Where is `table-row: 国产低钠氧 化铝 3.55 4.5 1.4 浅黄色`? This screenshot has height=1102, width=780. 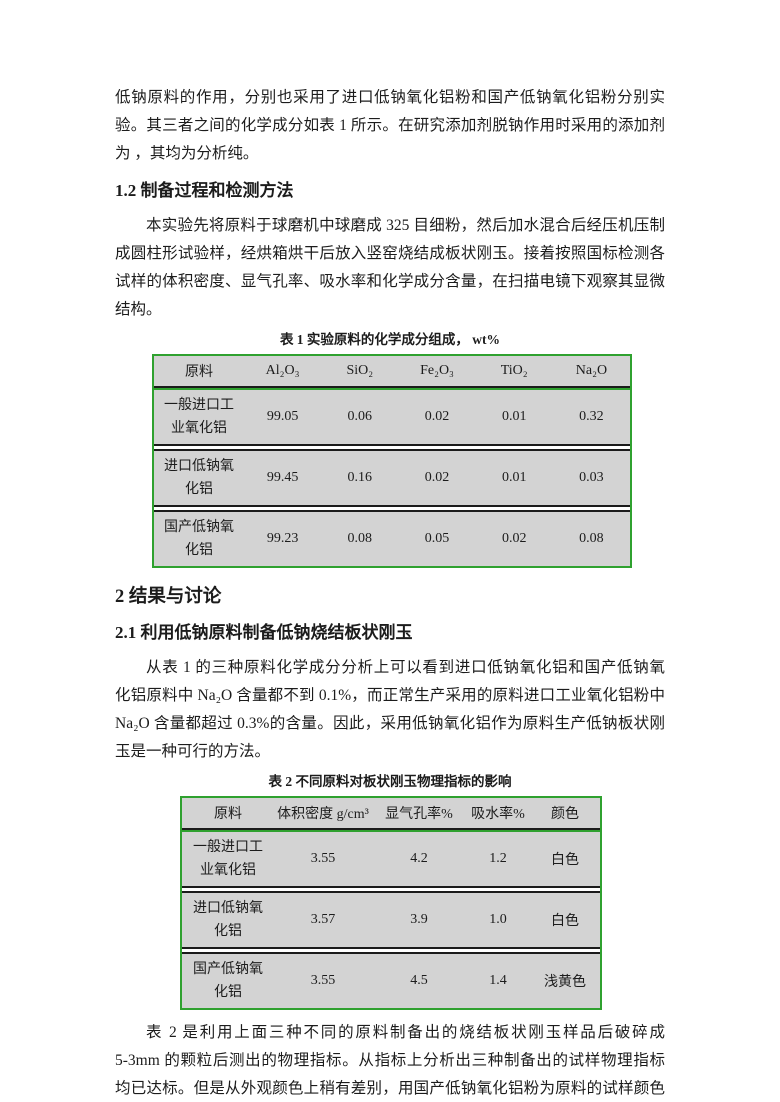 table-row: 国产低钠氧 化铝 3.55 4.5 1.4 浅黄色 is located at coordinates (391, 980).